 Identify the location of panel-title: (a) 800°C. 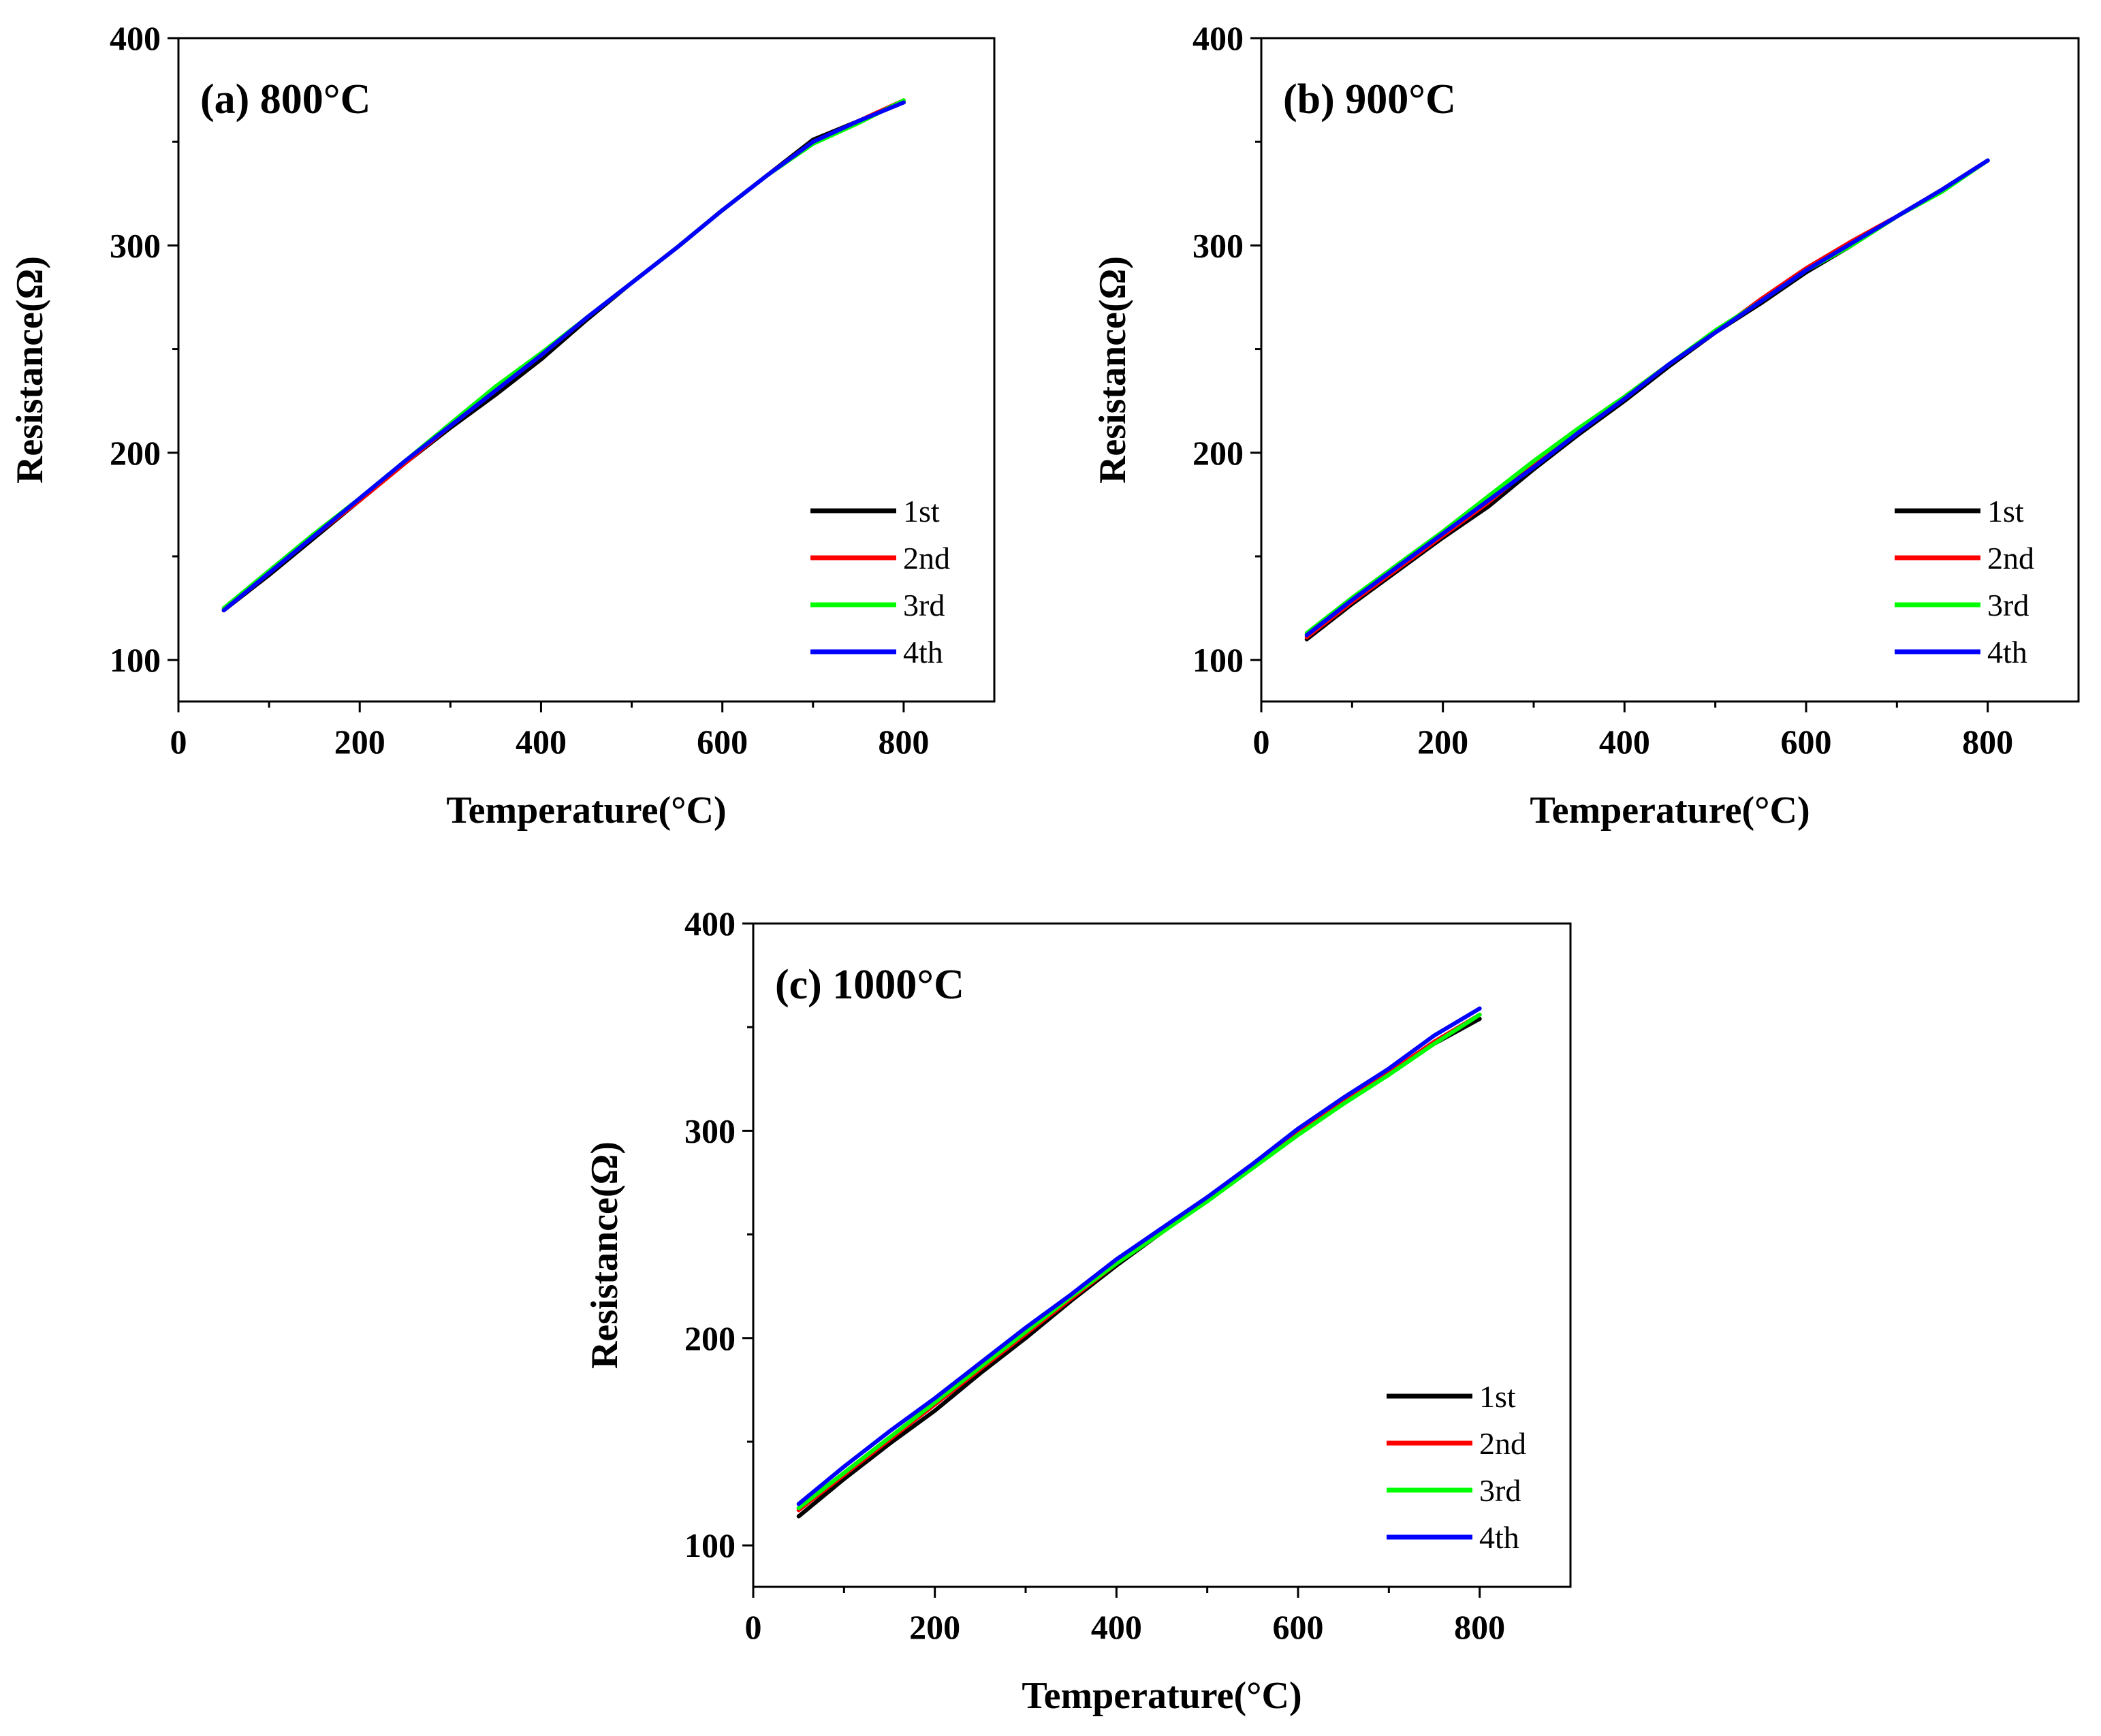
(285, 99).